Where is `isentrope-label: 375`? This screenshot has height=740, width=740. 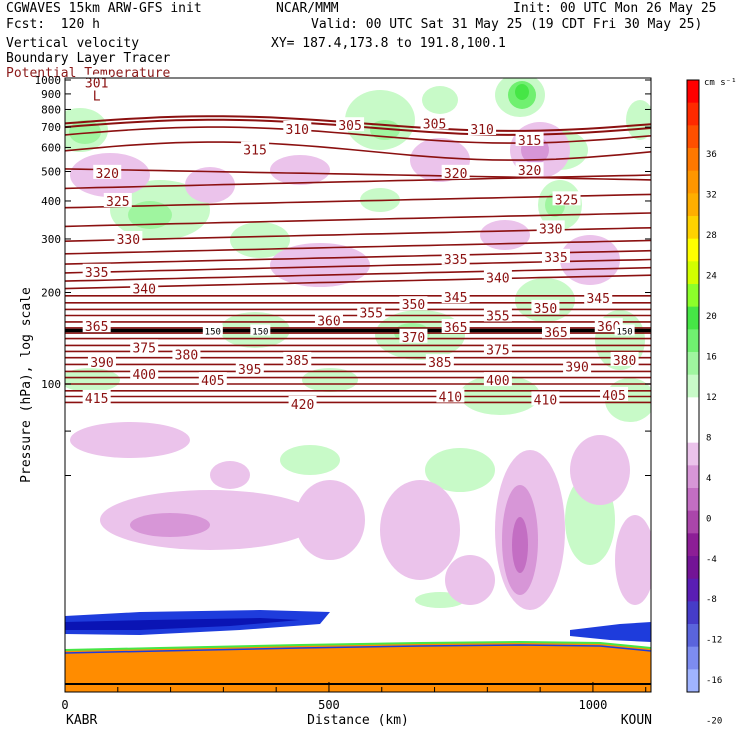 isentrope-label: 375 is located at coordinates (497, 350).